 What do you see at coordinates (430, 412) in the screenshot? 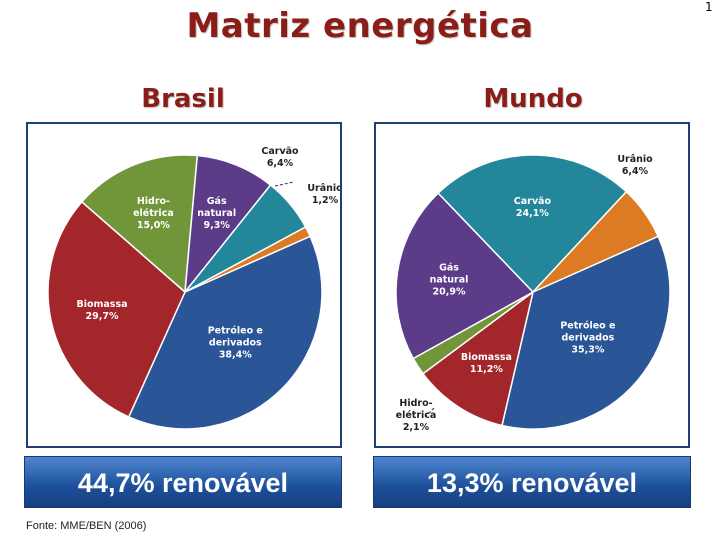
I see `mundo-hidro-leader-line` at bounding box center [430, 412].